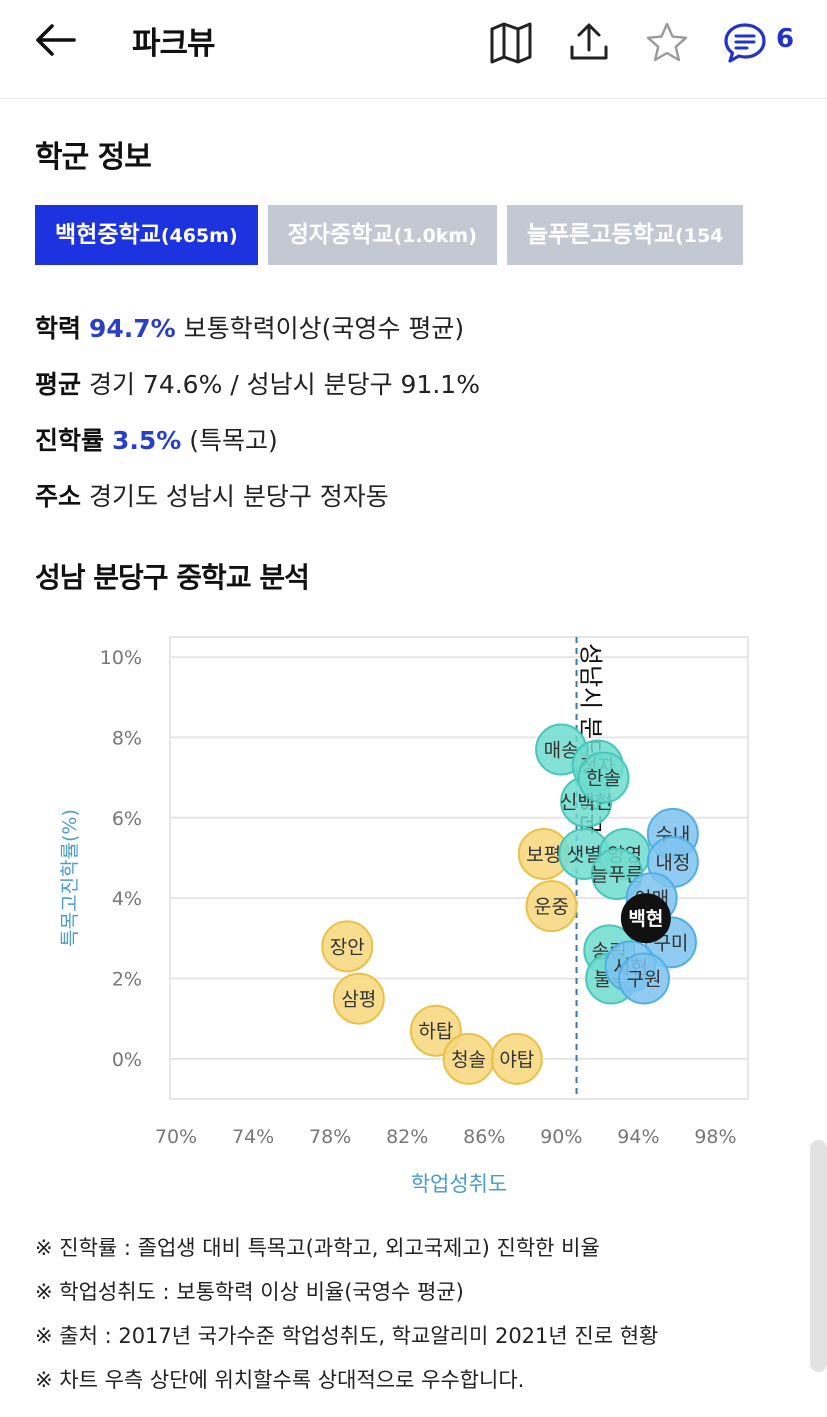  I want to click on point-label: 구미, so click(670, 943).